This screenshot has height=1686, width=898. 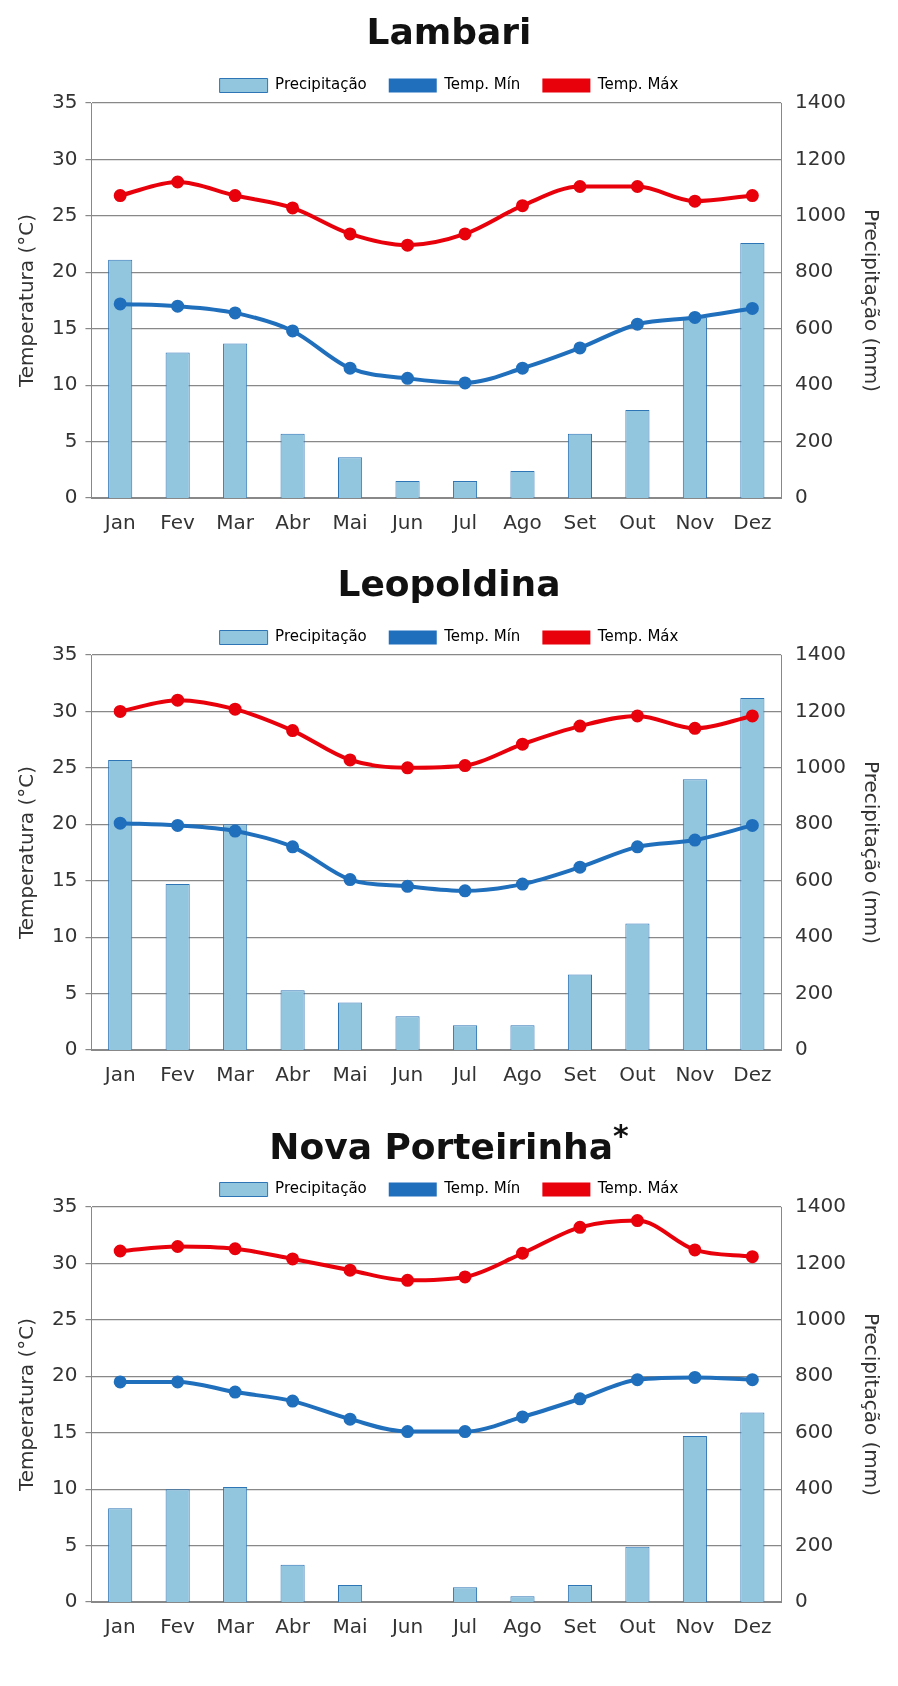 What do you see at coordinates (752, 522) in the screenshot?
I see `x-tick-label: Dez` at bounding box center [752, 522].